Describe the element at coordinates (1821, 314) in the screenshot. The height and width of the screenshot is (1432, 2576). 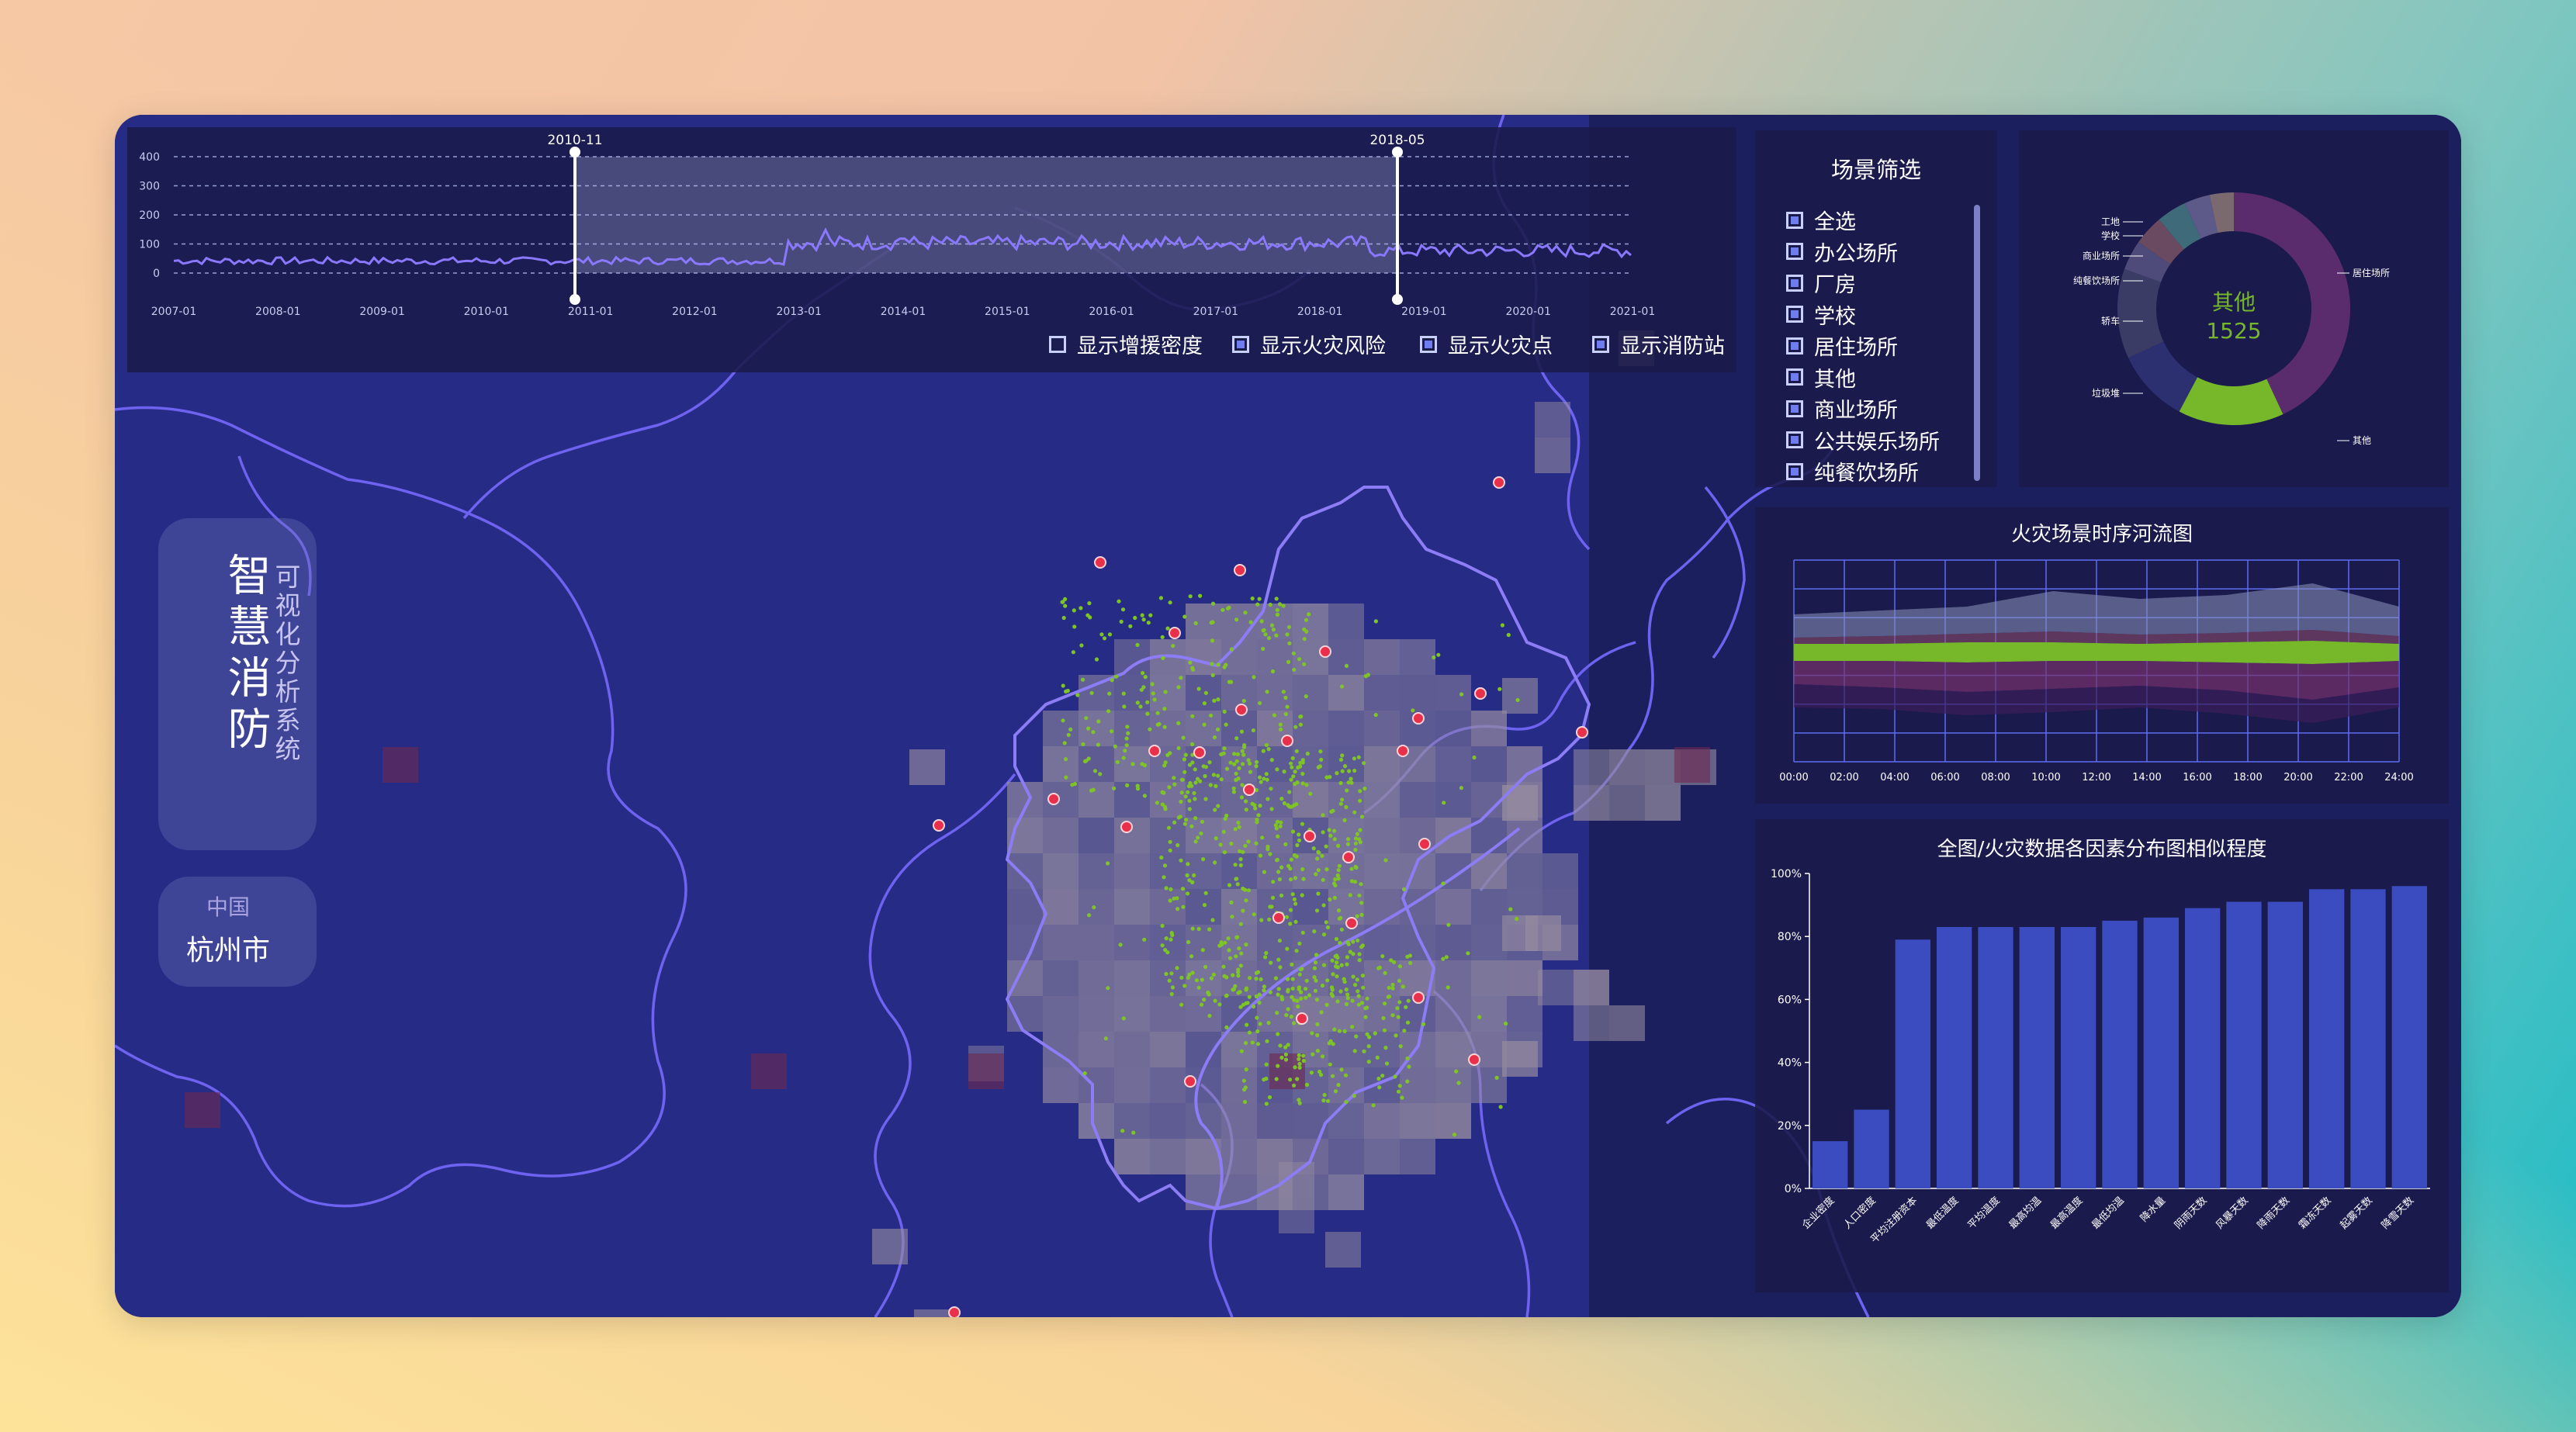
I see `scene-filter-item: 学校` at that location.